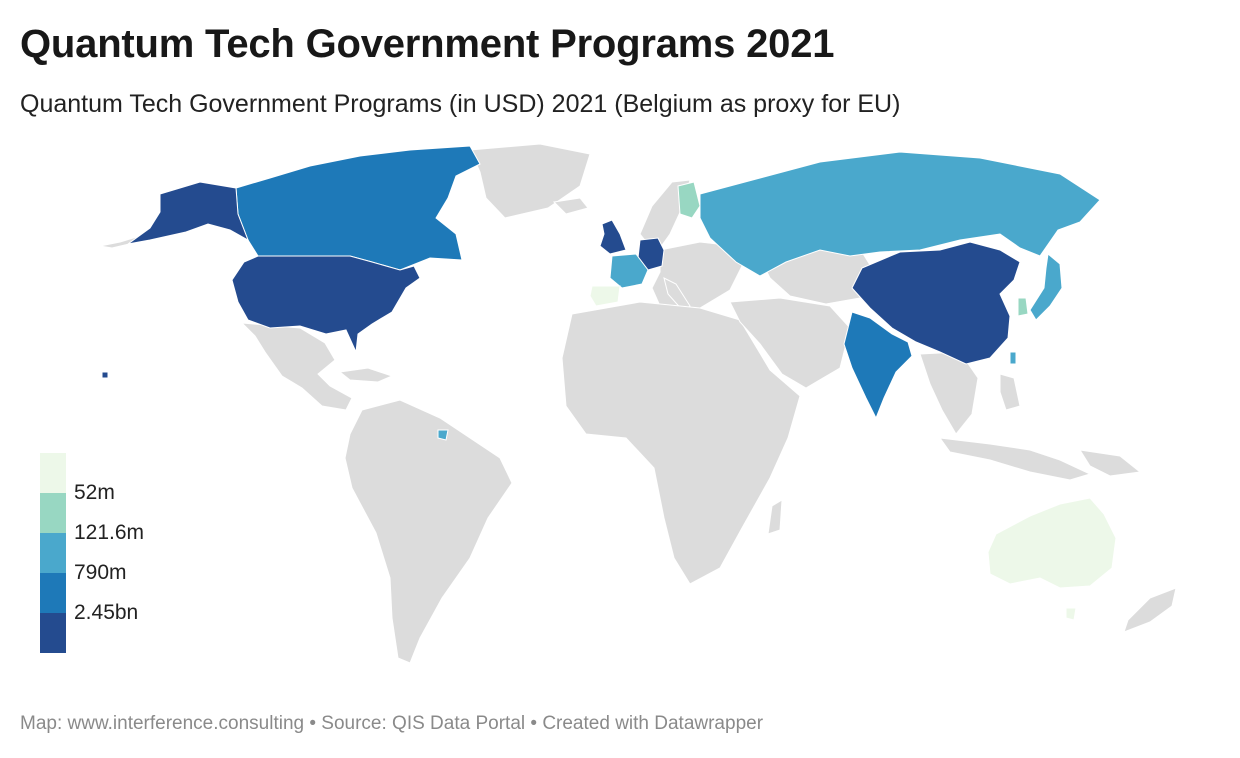  Describe the element at coordinates (94, 492) in the screenshot. I see `legend-label-52m: 52m` at that location.